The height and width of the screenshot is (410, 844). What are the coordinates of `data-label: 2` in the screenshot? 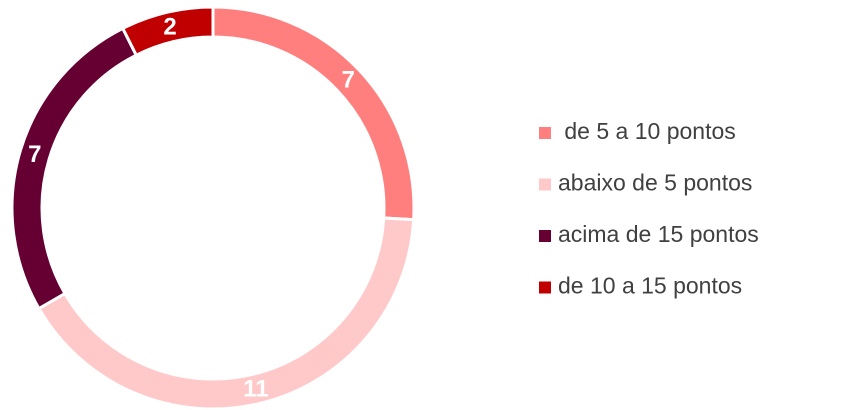 It's located at (169, 26).